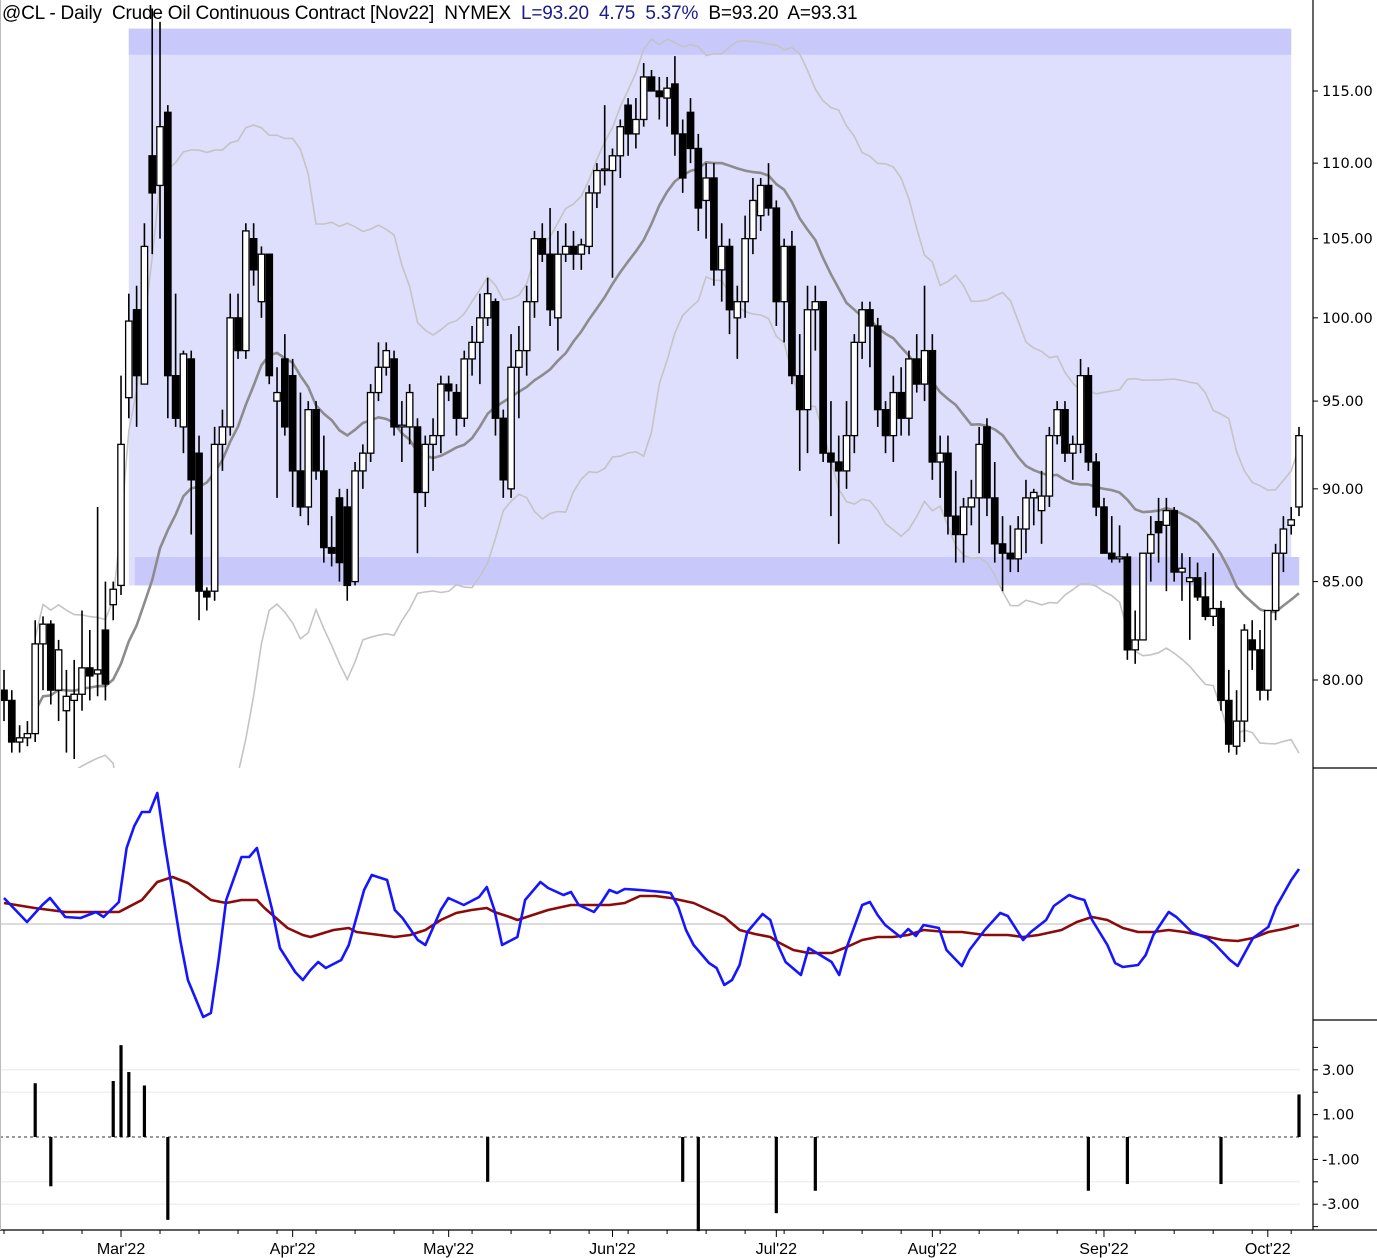  Describe the element at coordinates (672, 13) in the screenshot. I see `percent-change: 5.37%` at that location.